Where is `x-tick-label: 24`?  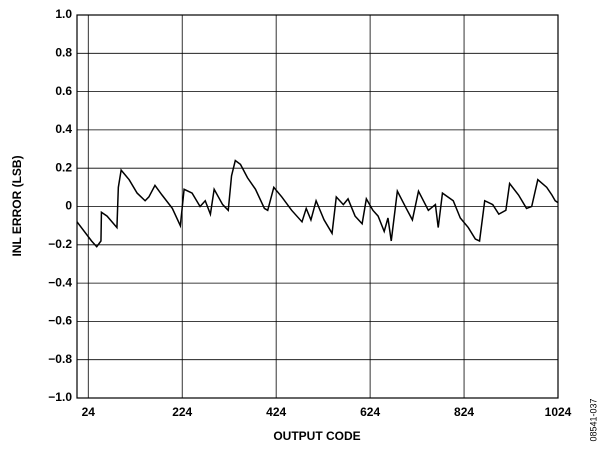
x-tick-label: 24 is located at coordinates (89, 412).